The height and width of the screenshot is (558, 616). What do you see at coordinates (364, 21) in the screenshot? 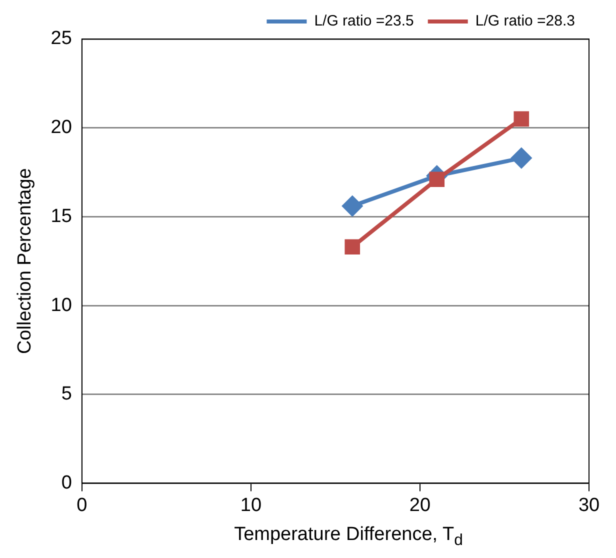
I see `legend-label: L/G ratio =23.5` at bounding box center [364, 21].